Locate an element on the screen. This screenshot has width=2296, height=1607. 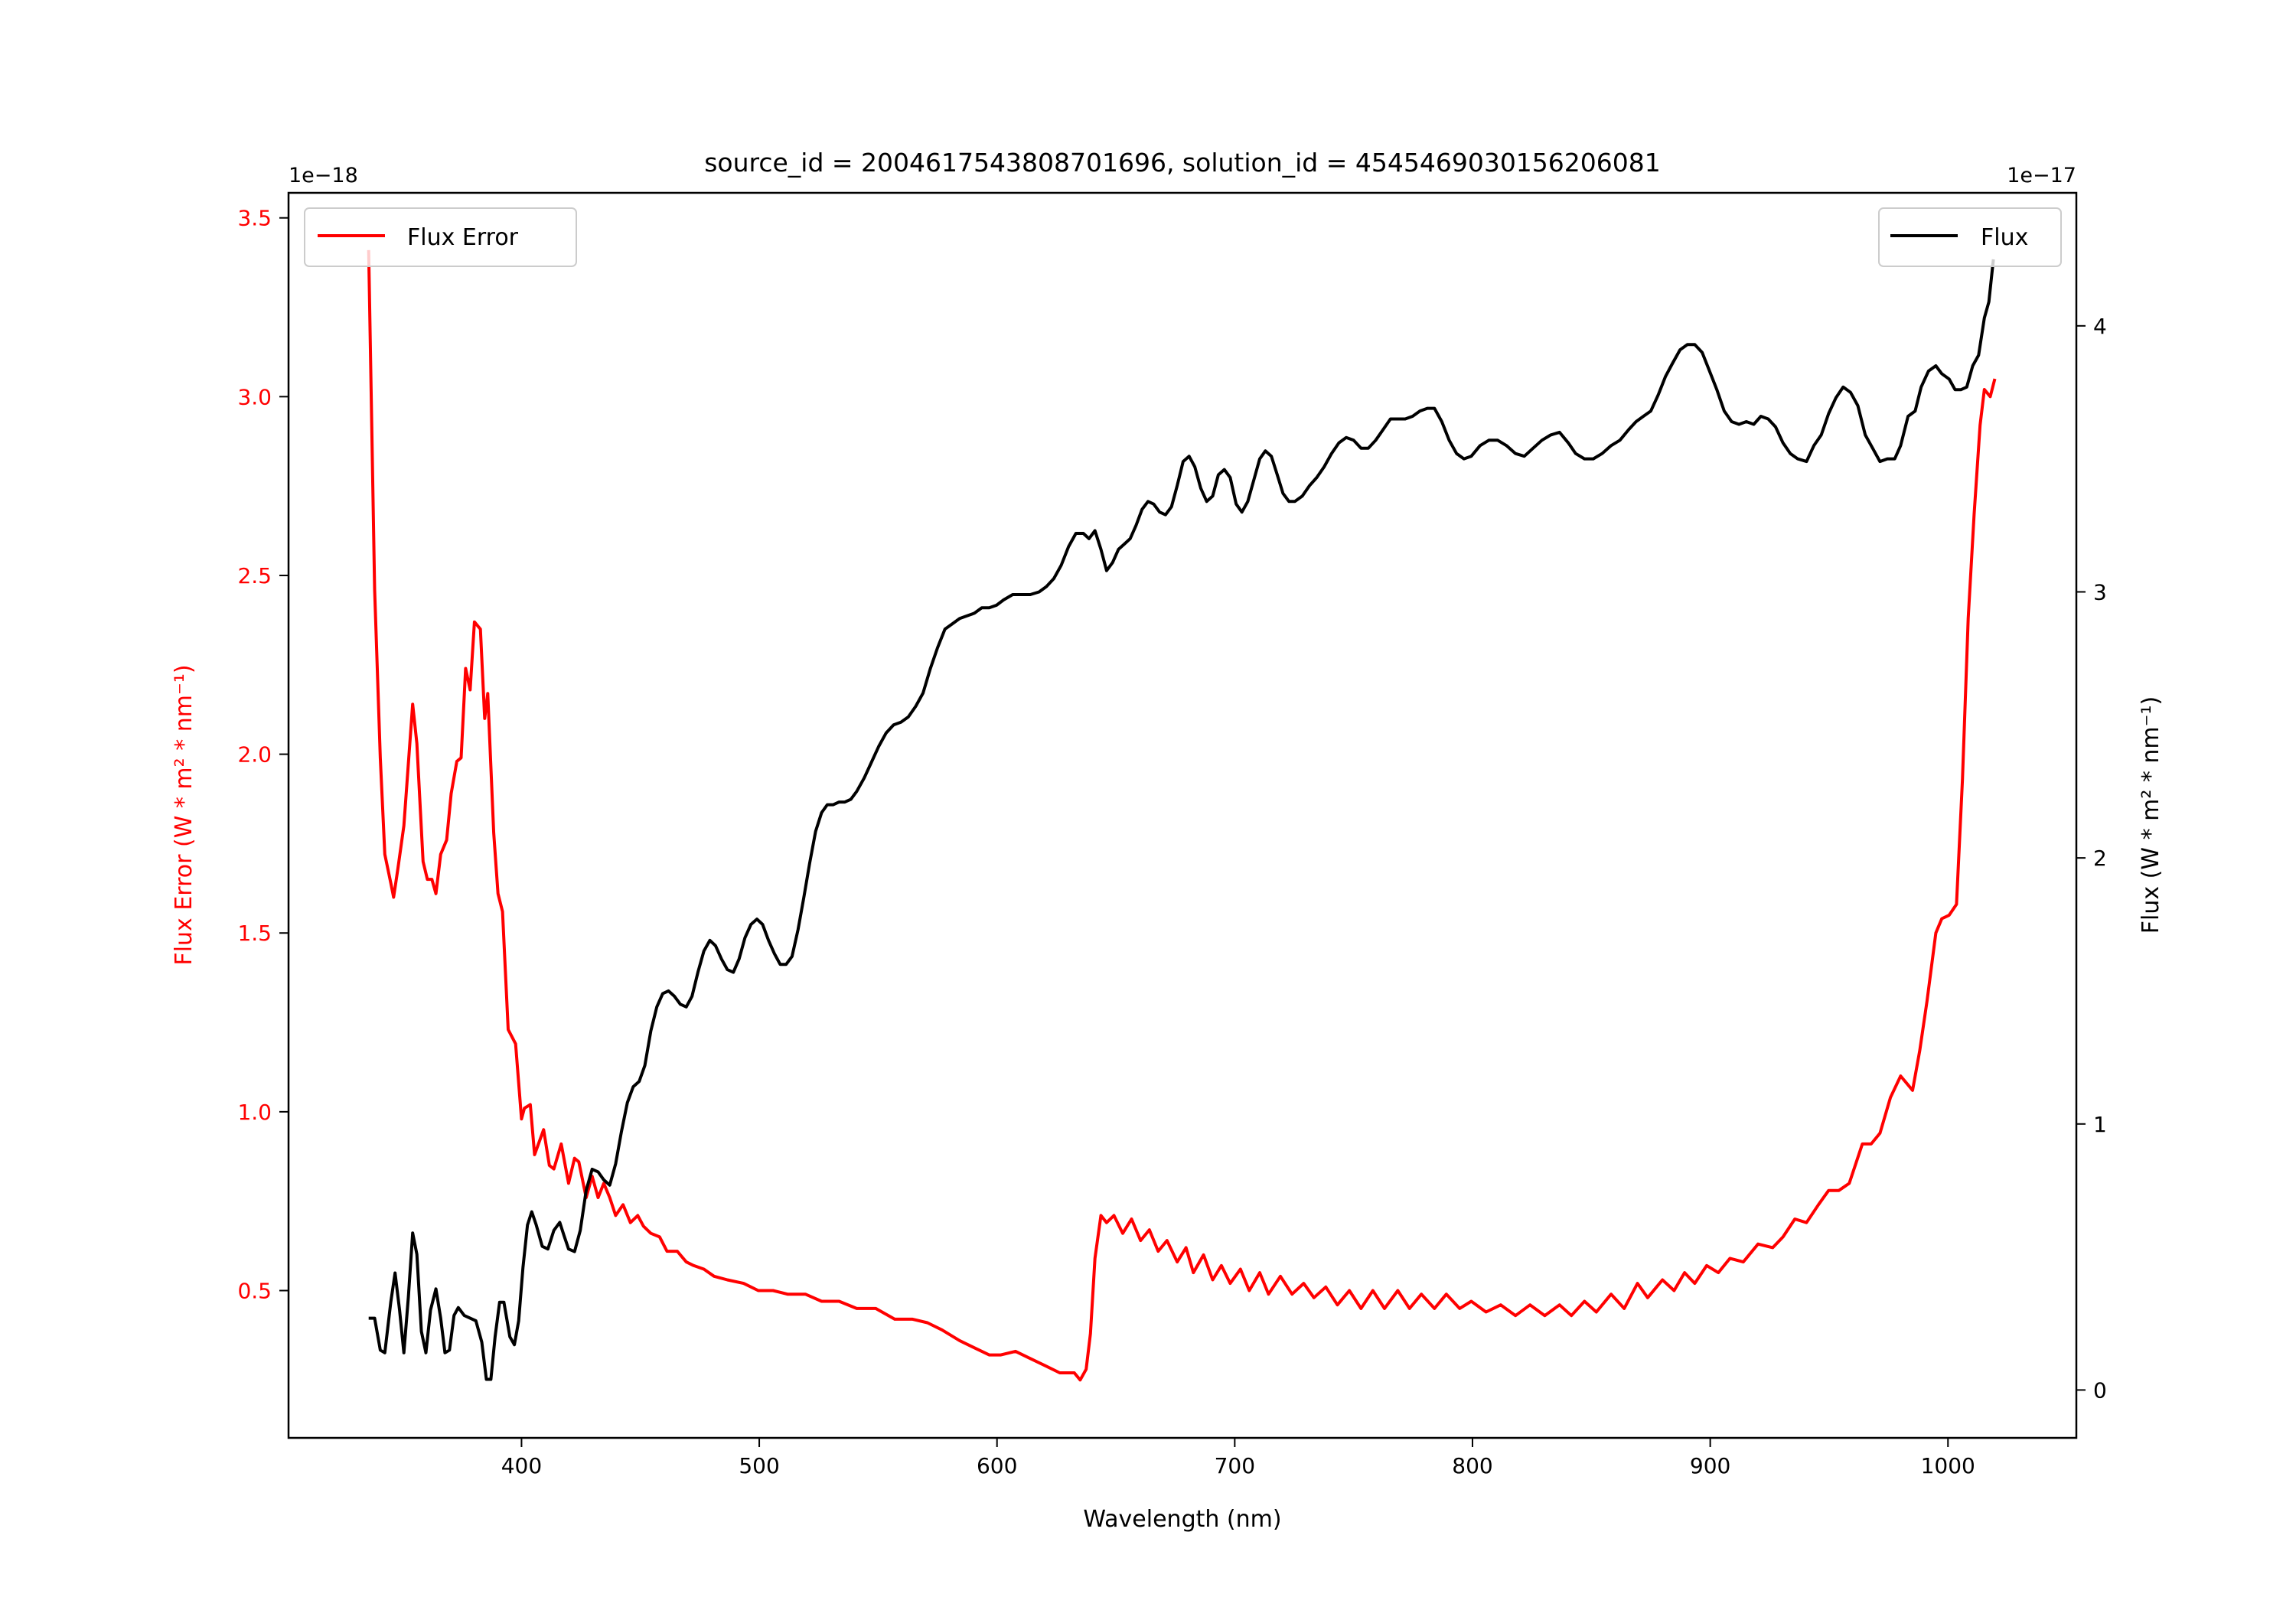
right-y-tick-label: 3 is located at coordinates (2100, 592).